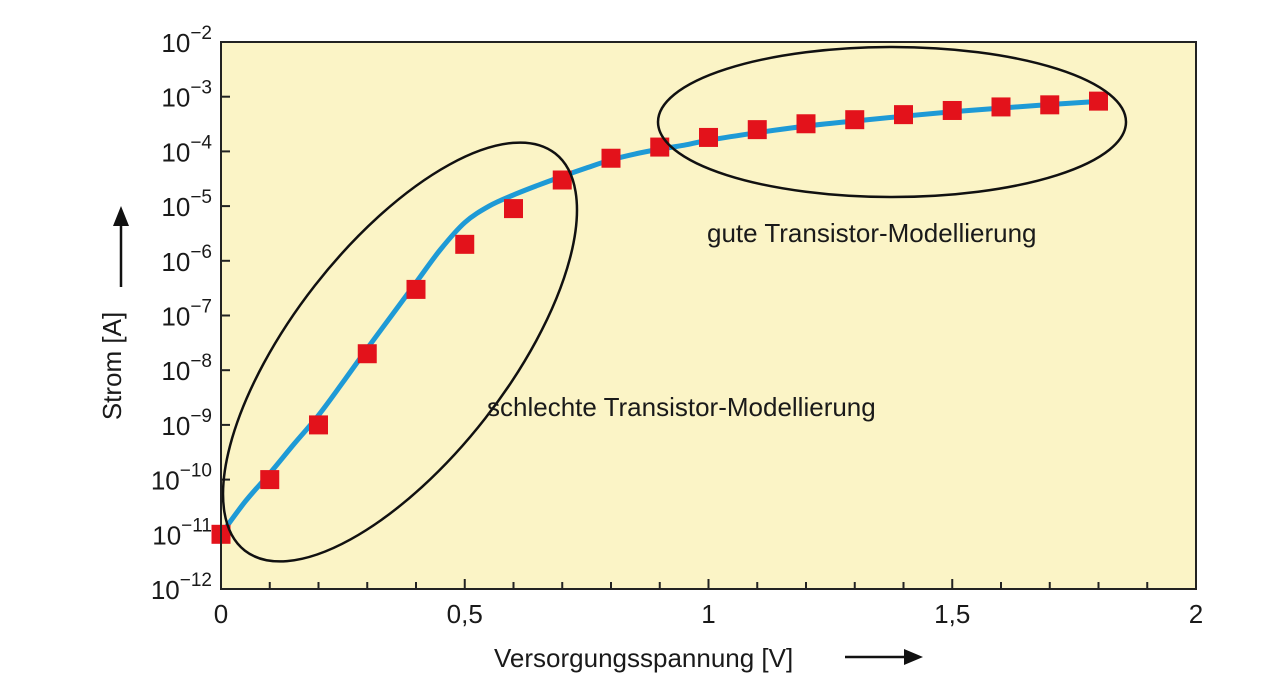 This screenshot has width=1280, height=686. What do you see at coordinates (465, 614) in the screenshot?
I see `x-tick-label: 0,5` at bounding box center [465, 614].